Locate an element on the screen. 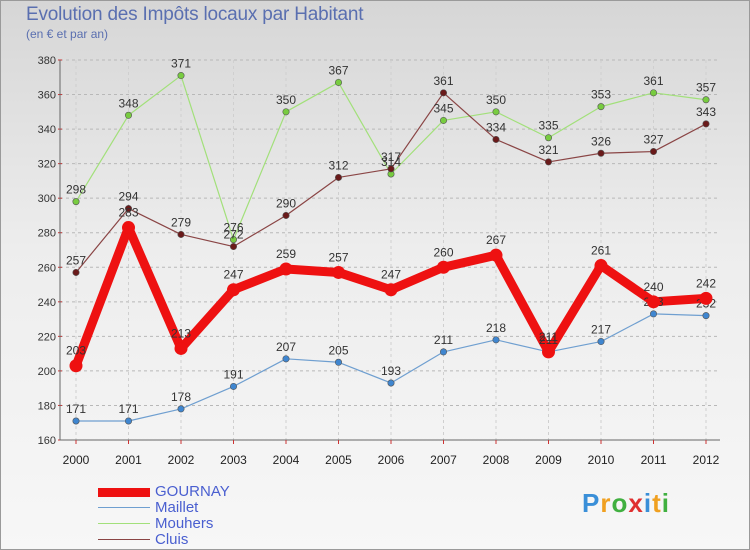 The image size is (750, 550). data-point-mouhers-2012 is located at coordinates (706, 100).